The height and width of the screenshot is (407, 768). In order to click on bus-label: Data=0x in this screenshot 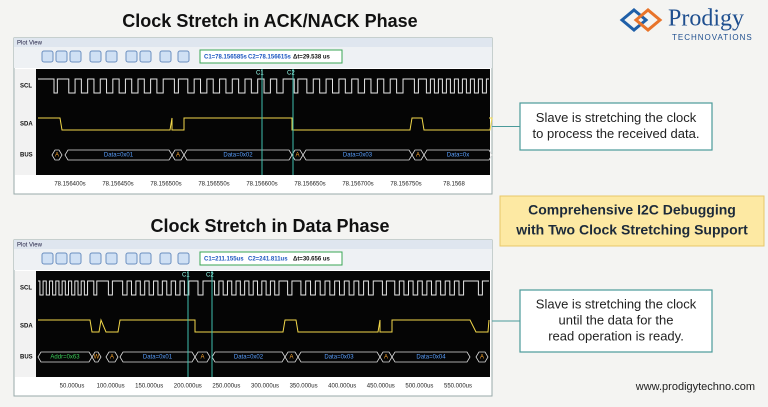, I will do `click(458, 156)`.